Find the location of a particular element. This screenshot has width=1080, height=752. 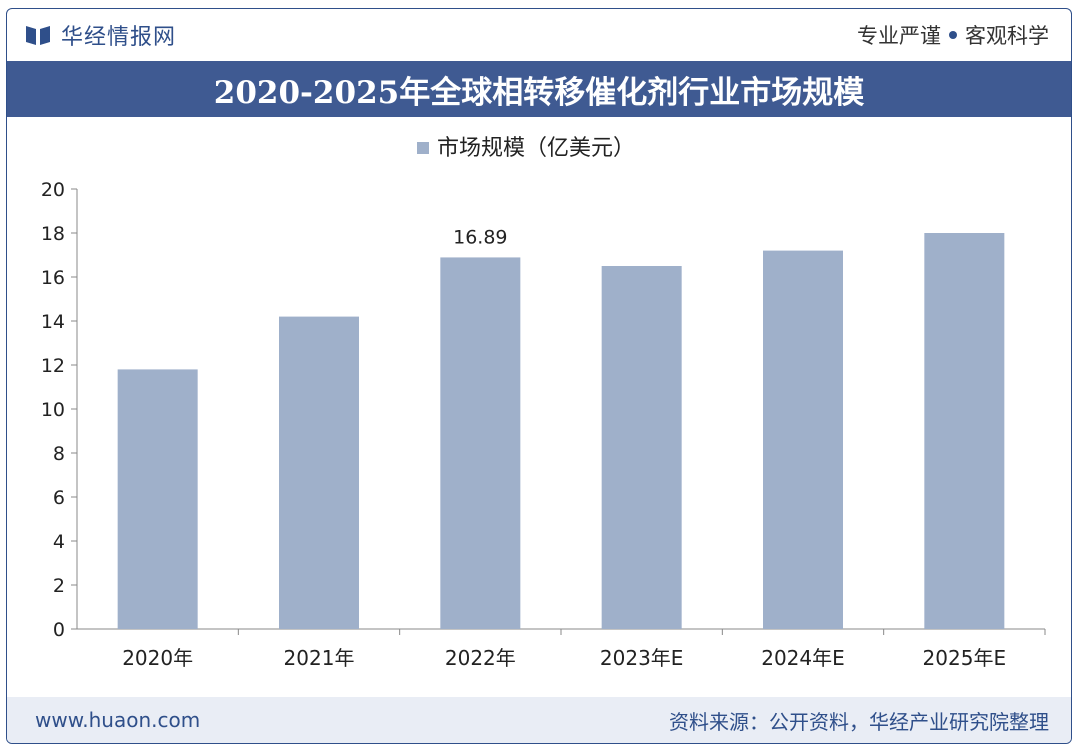

x-tick-label: 2025年E is located at coordinates (965, 658).